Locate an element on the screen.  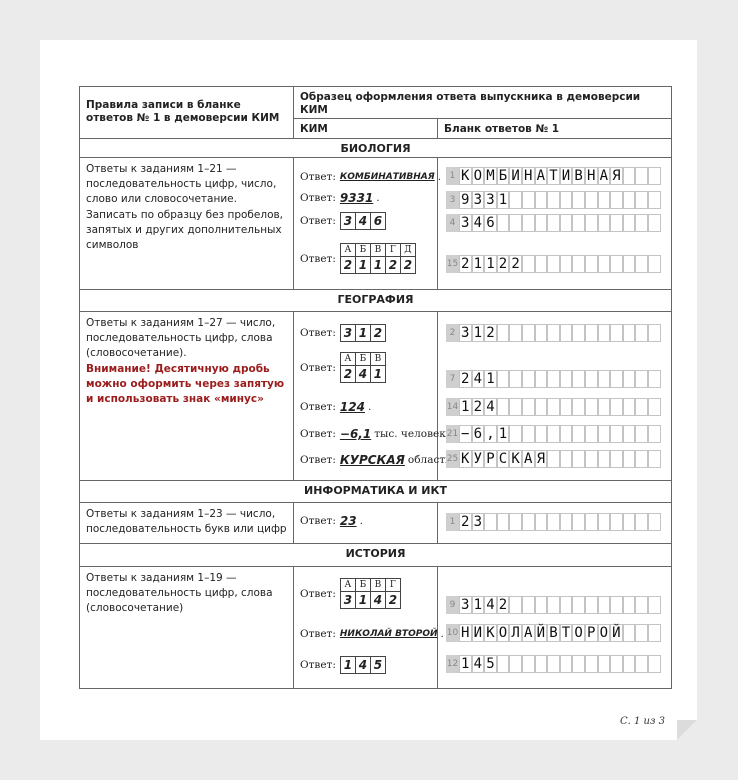
digit-cell: 1 is located at coordinates (378, 265).